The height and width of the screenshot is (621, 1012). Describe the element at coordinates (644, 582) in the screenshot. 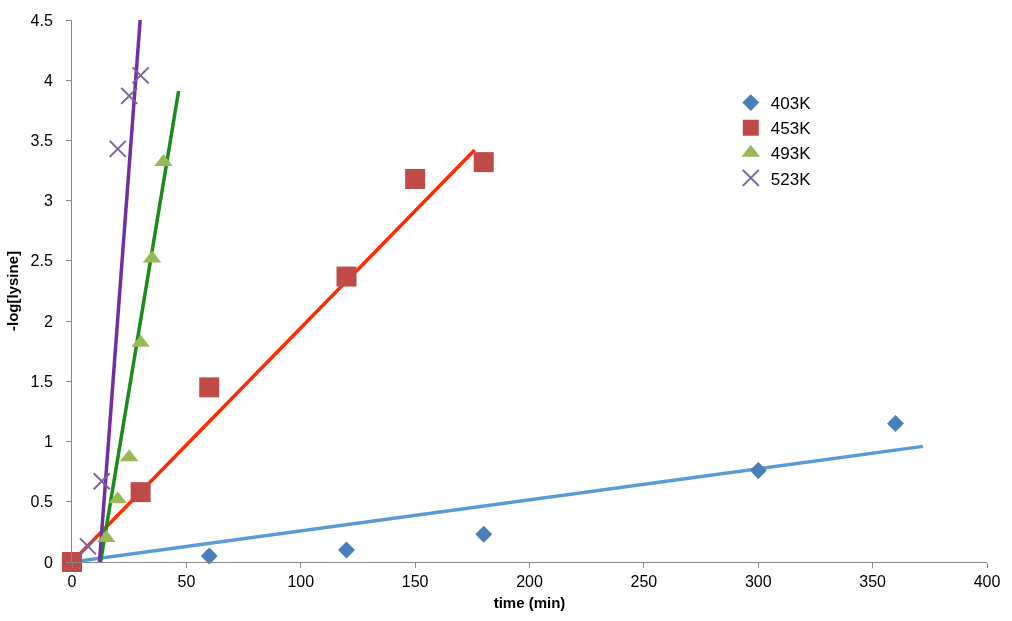

I see `x-tick-label: 250` at that location.